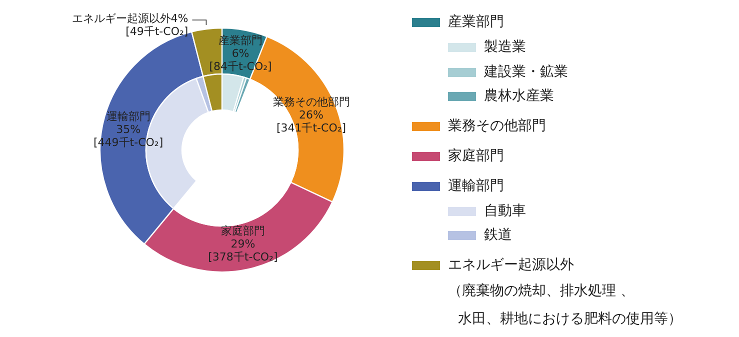  What do you see at coordinates (311, 115) in the screenshot?
I see `data-label: 26%` at bounding box center [311, 115].